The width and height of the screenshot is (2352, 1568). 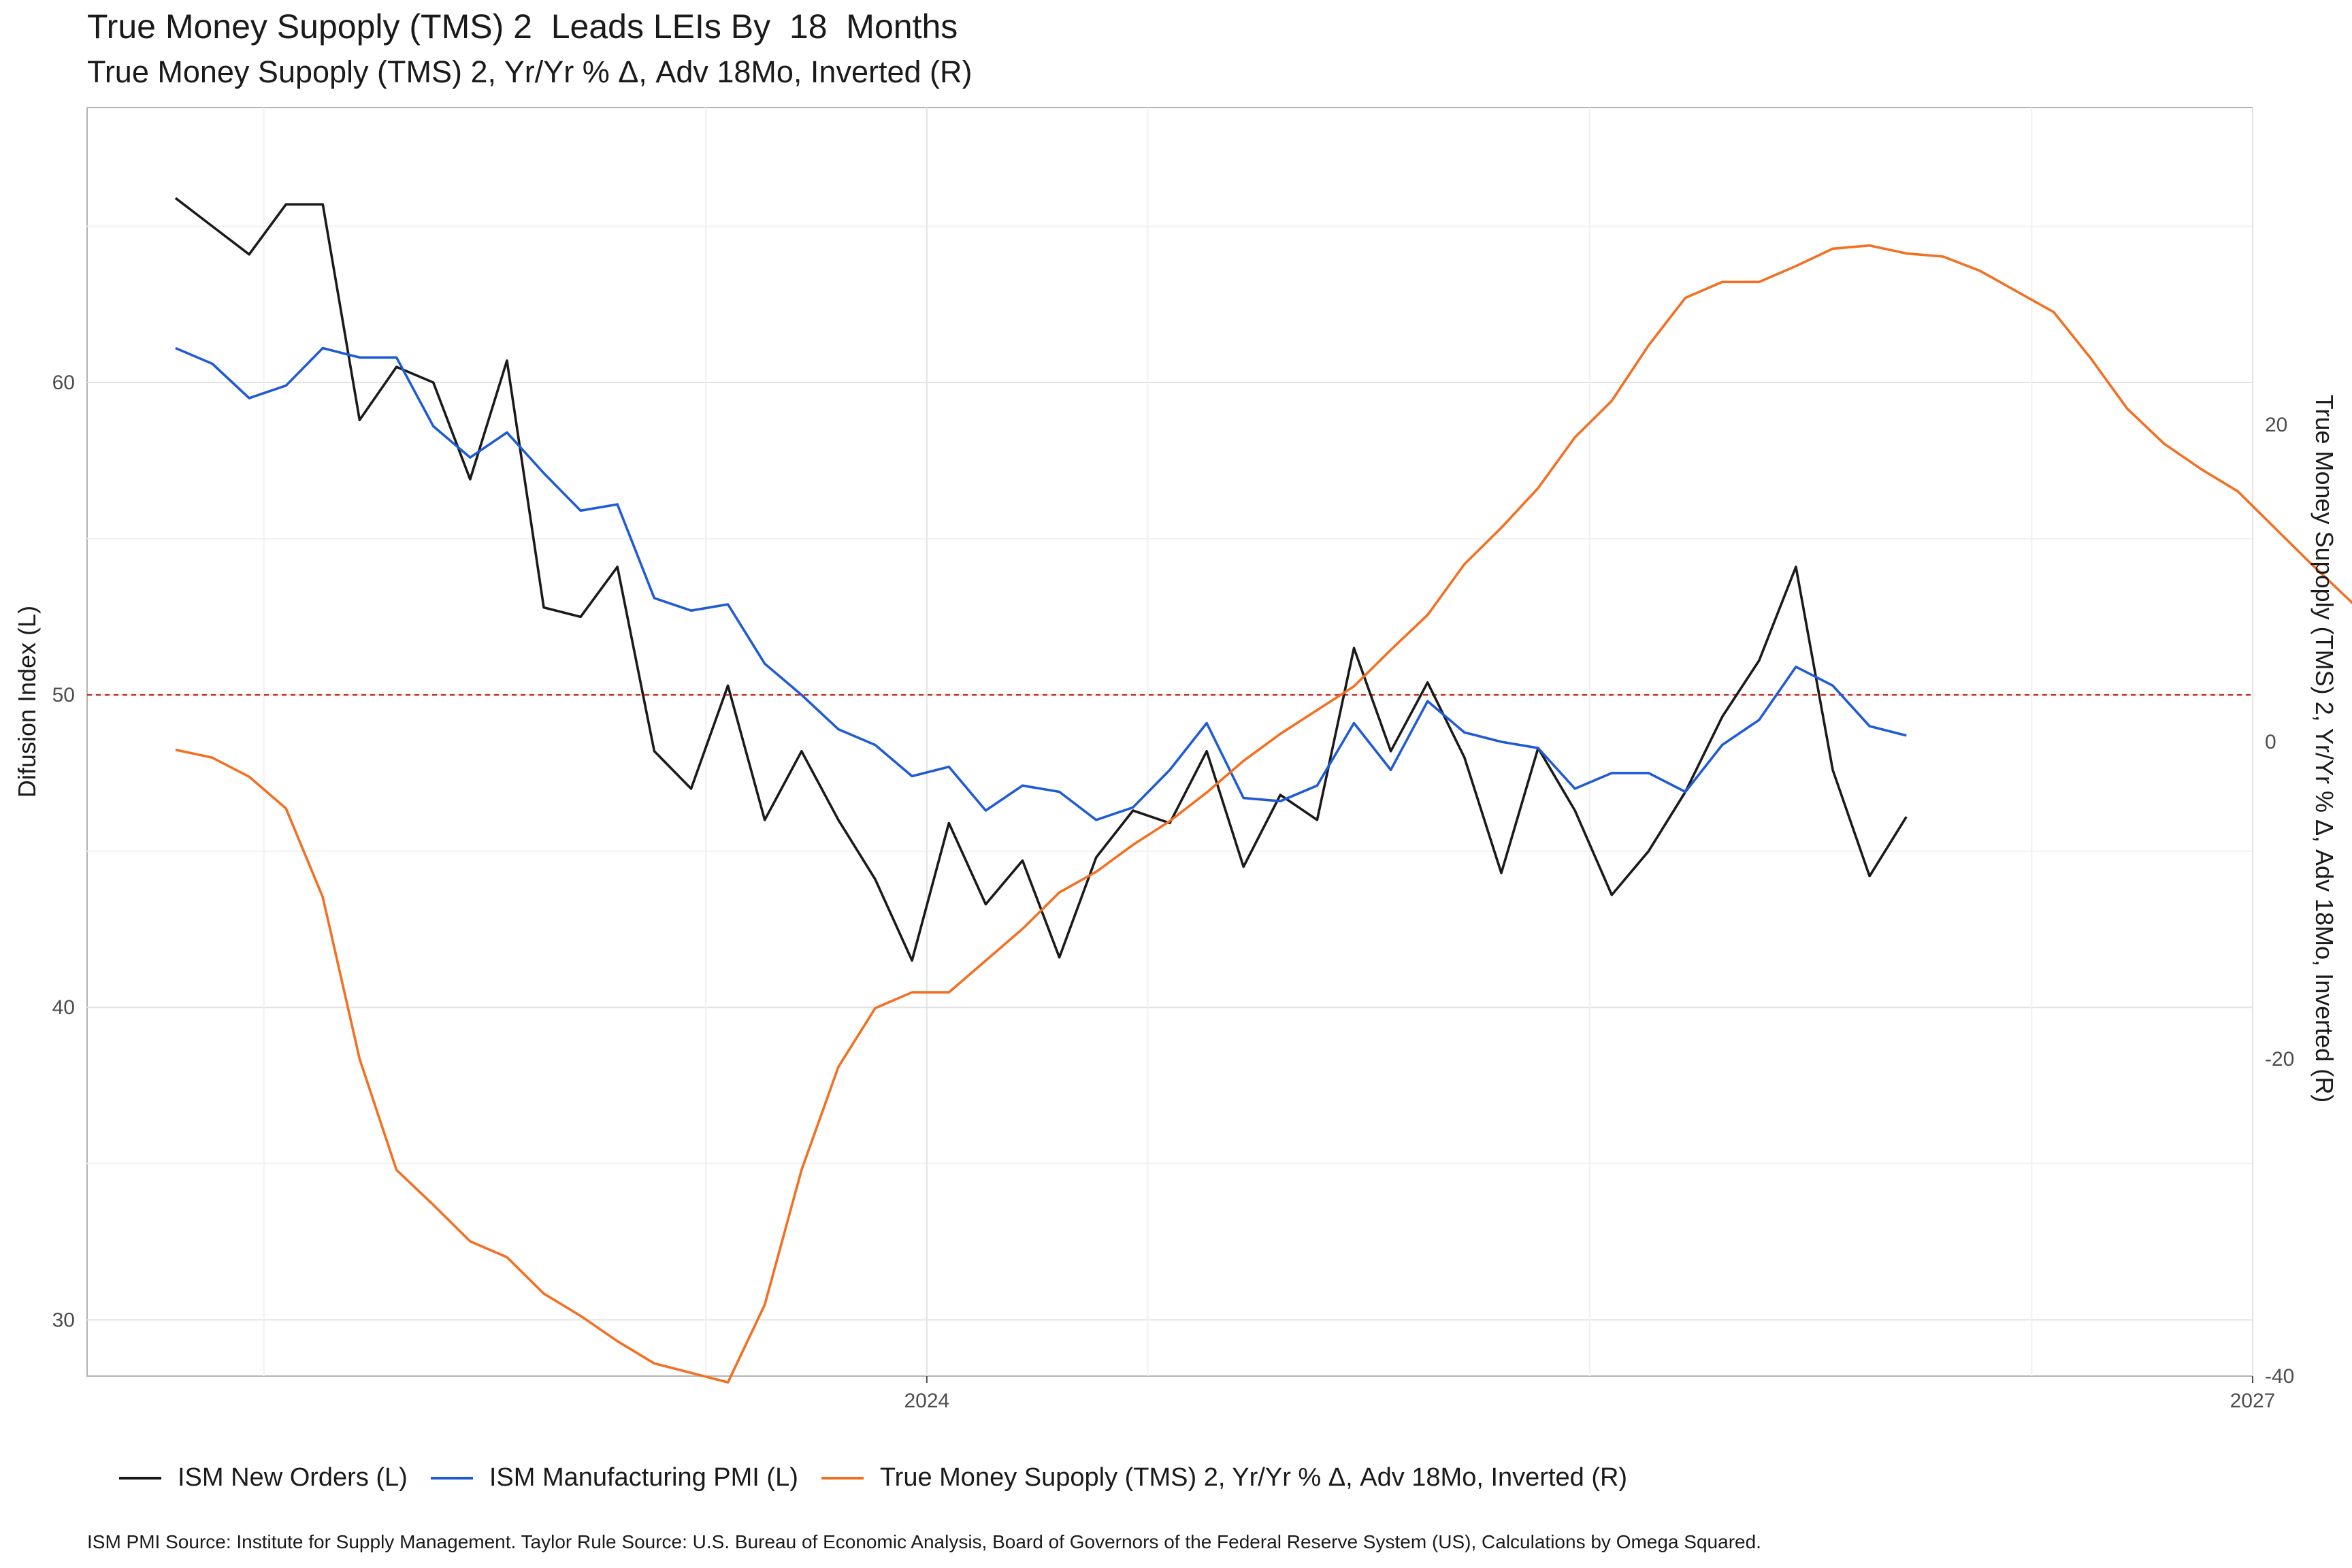 What do you see at coordinates (842, 1478) in the screenshot?
I see `legend-key-tms` at bounding box center [842, 1478].